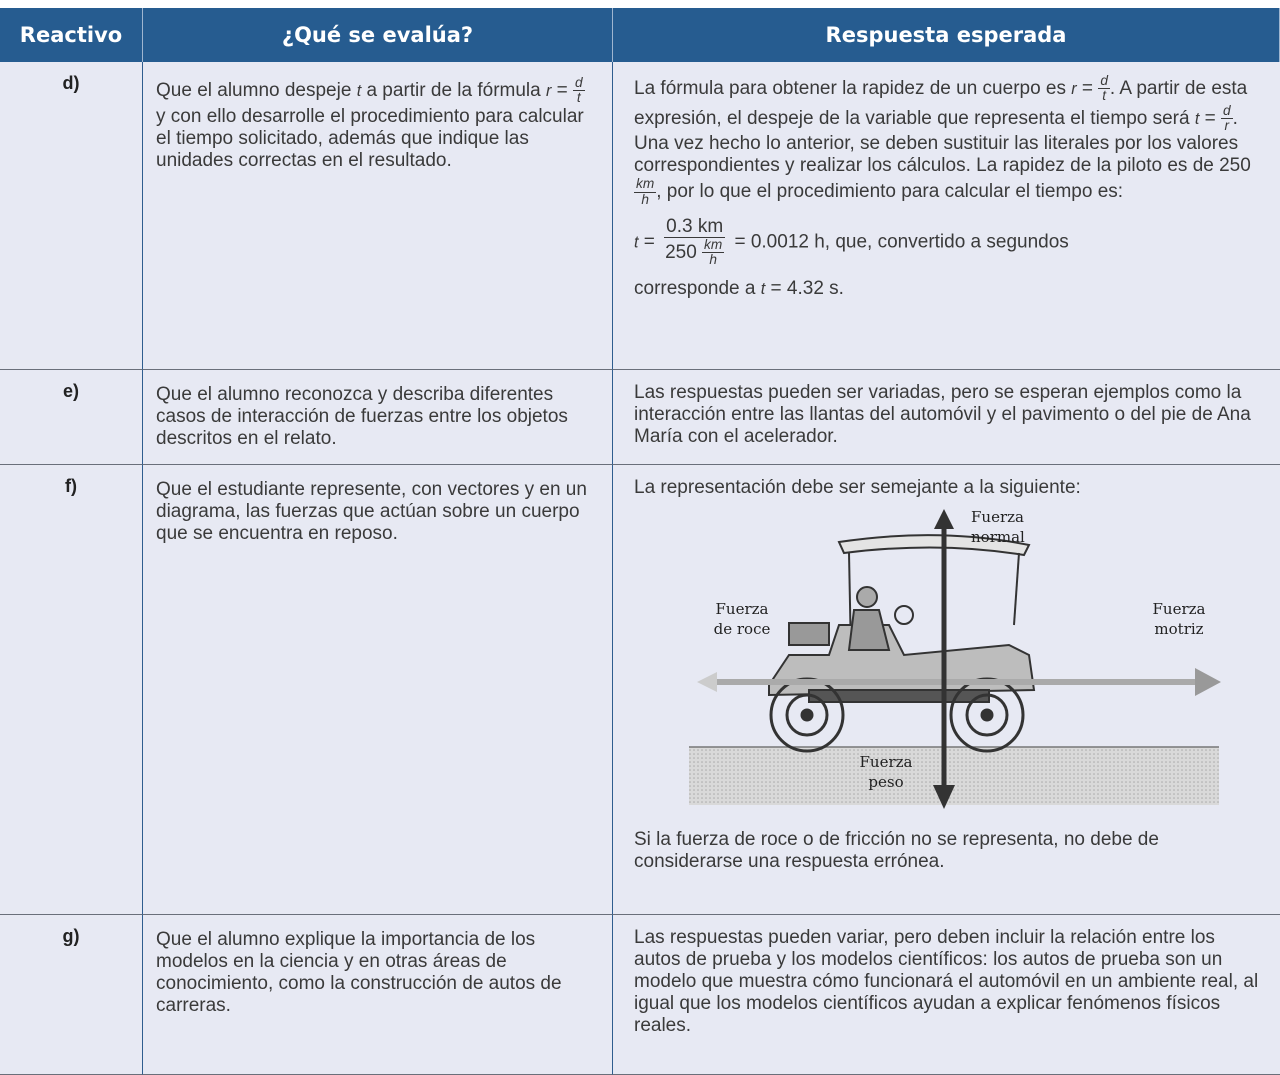  I want to click on column-header: ¿Qué se evalúa?, so click(378, 35).